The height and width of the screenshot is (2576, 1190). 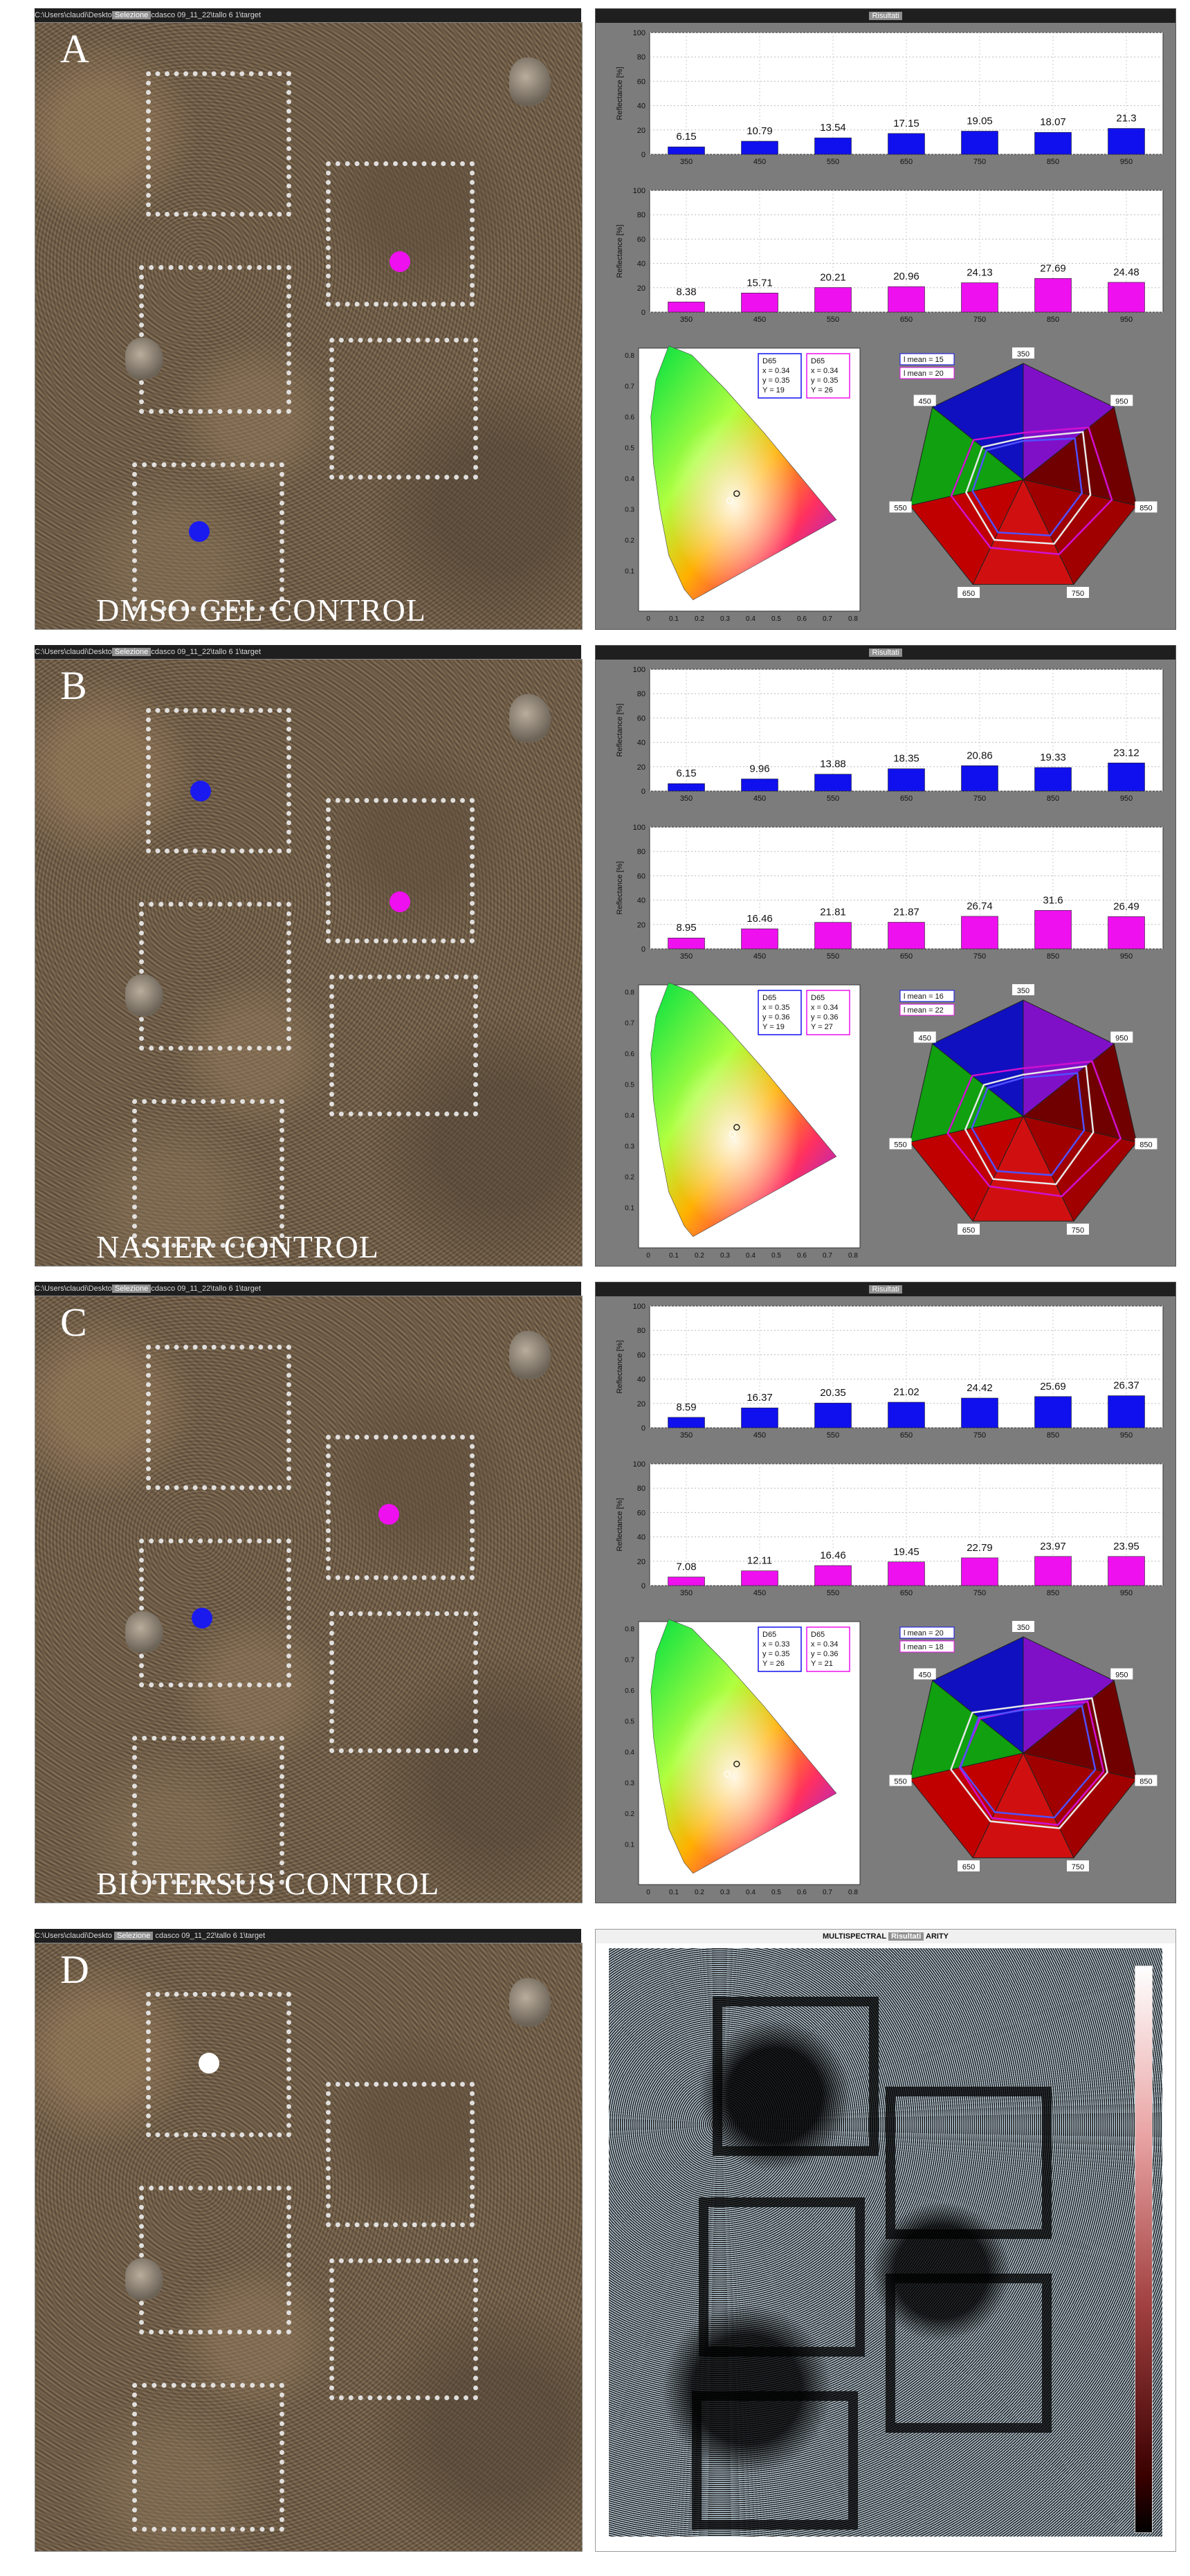 What do you see at coordinates (686, 137) in the screenshot?
I see `bar-value-label: 6.15` at bounding box center [686, 137].